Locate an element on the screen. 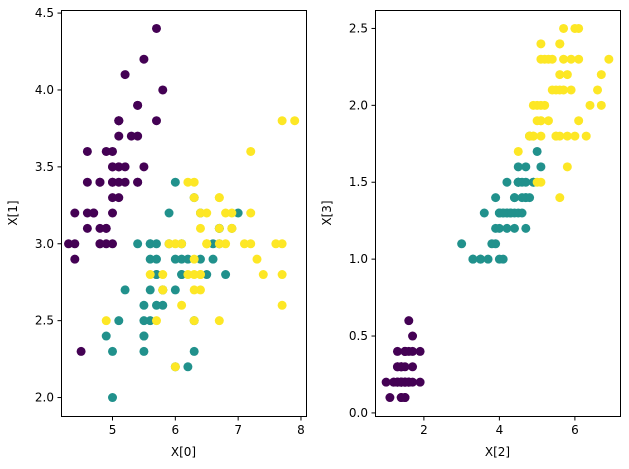 This screenshot has height=469, width=629. y-axis-label: X[1] is located at coordinates (13, 212).